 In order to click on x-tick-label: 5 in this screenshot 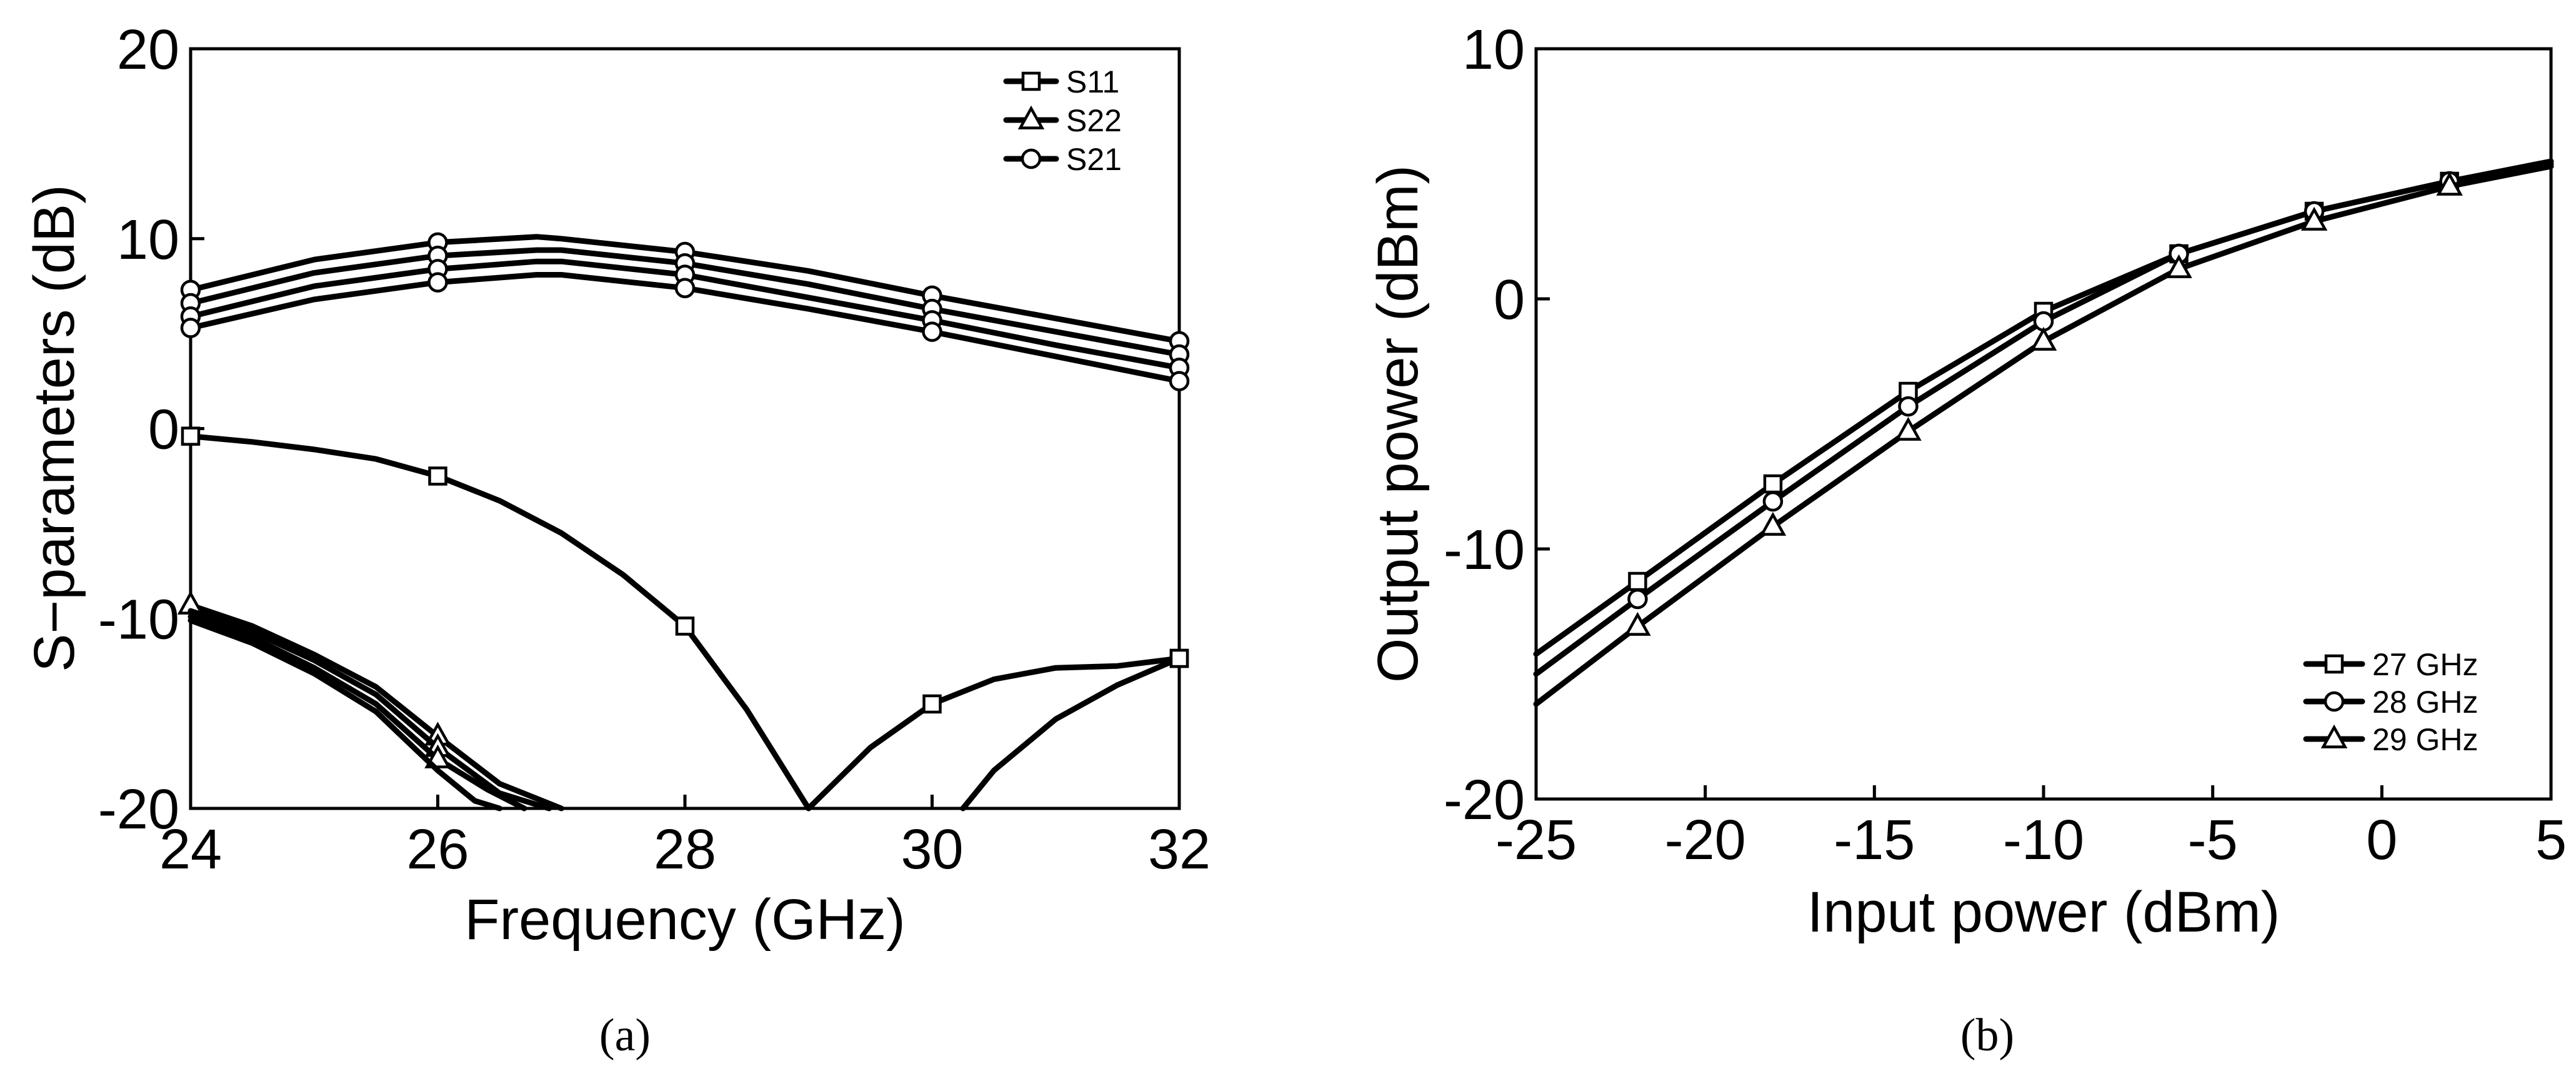, I will do `click(2551, 840)`.